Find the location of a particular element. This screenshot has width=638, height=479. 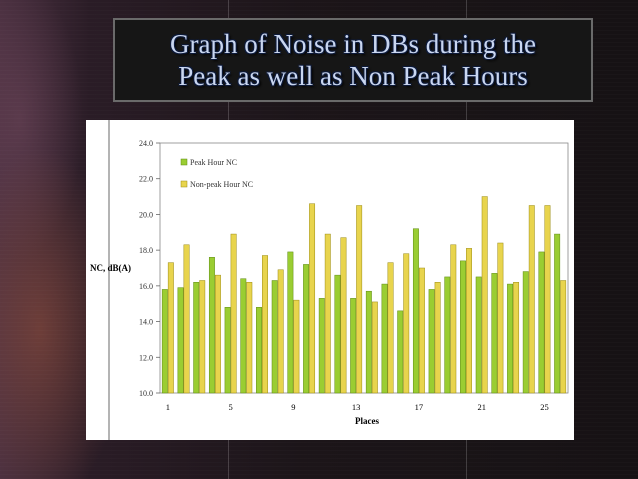

y-axis-label: NC, dB(A) is located at coordinates (110, 268).